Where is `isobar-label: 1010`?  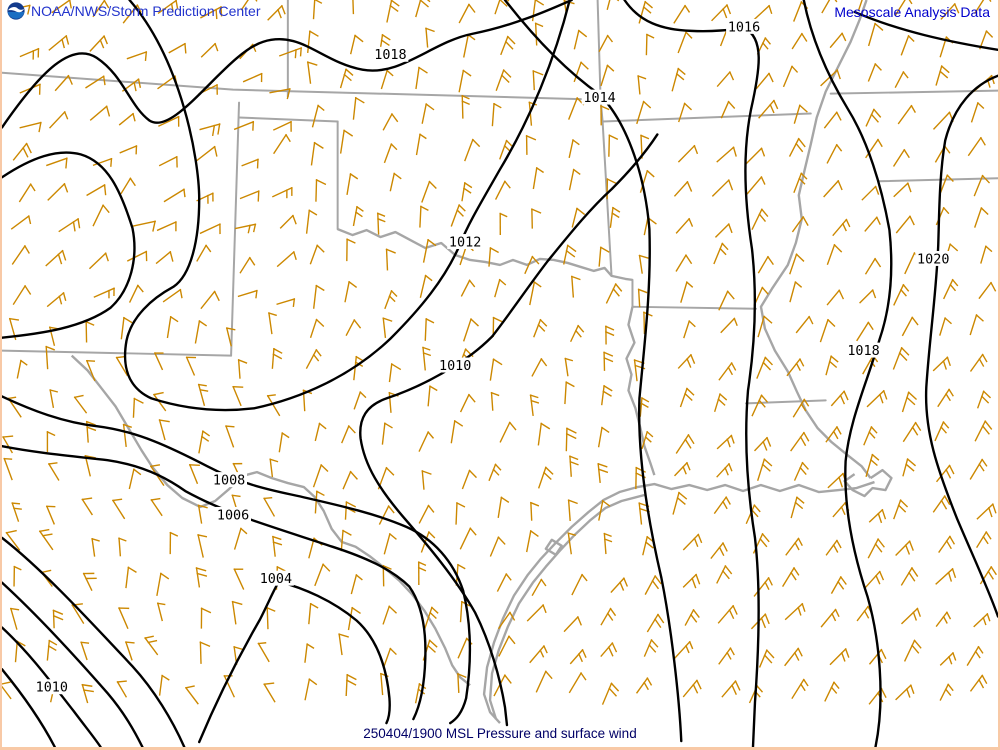
isobar-label: 1010 is located at coordinates (455, 366).